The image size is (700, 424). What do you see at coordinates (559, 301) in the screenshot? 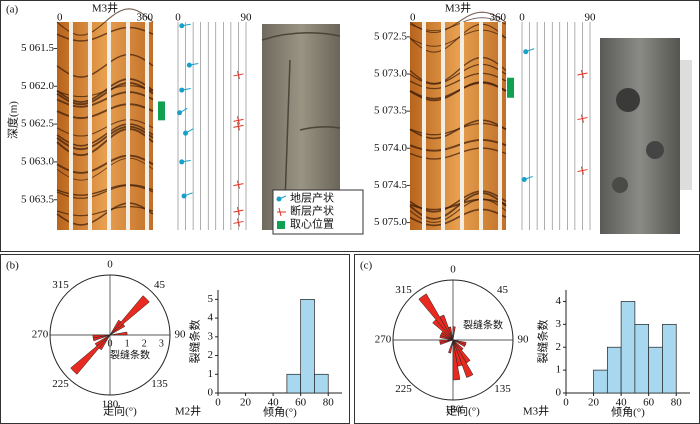
I see `y-tick-label: 4` at bounding box center [559, 301].